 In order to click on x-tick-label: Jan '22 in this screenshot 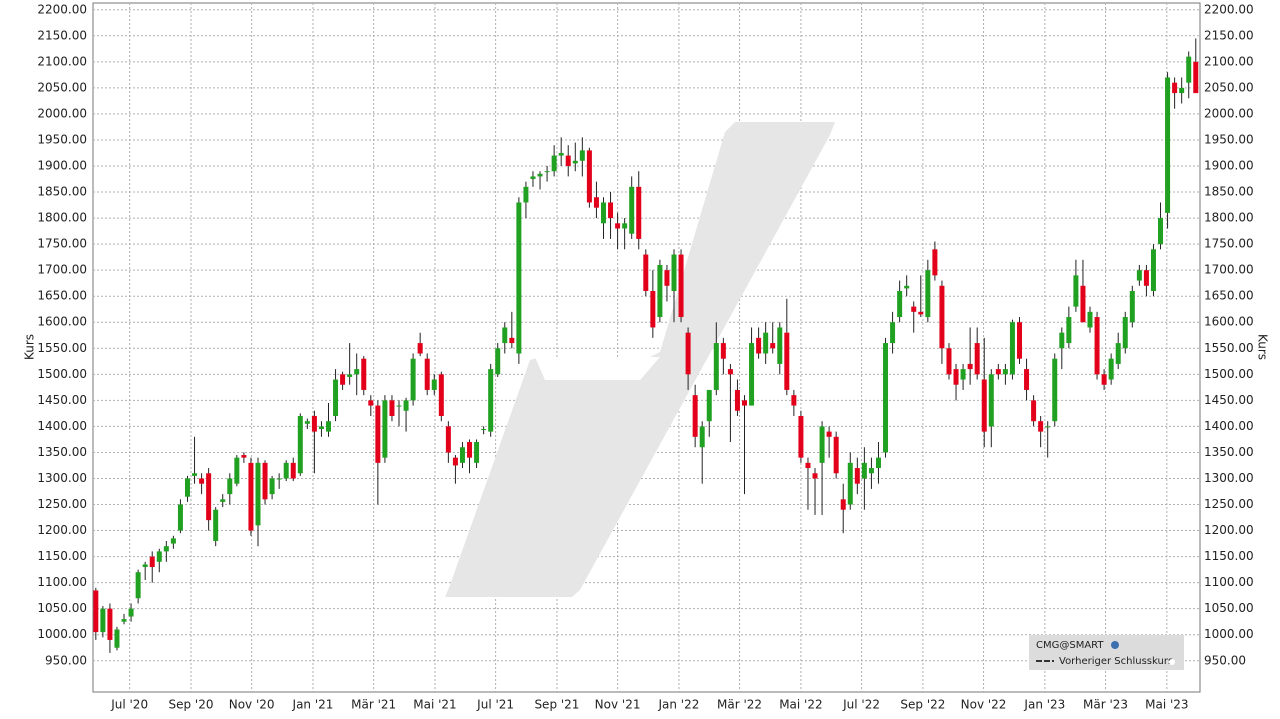, I will do `click(678, 705)`.